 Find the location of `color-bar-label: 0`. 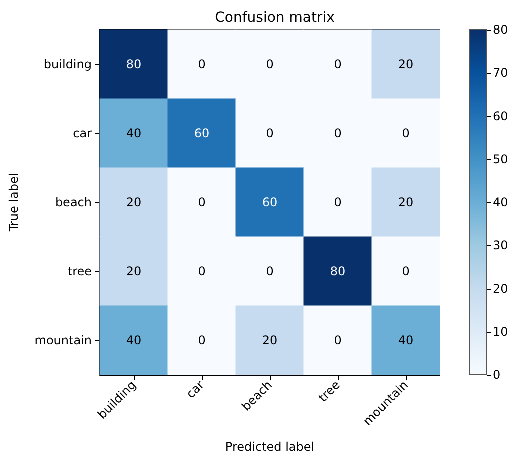

color-bar-label: 0 is located at coordinates (497, 375).